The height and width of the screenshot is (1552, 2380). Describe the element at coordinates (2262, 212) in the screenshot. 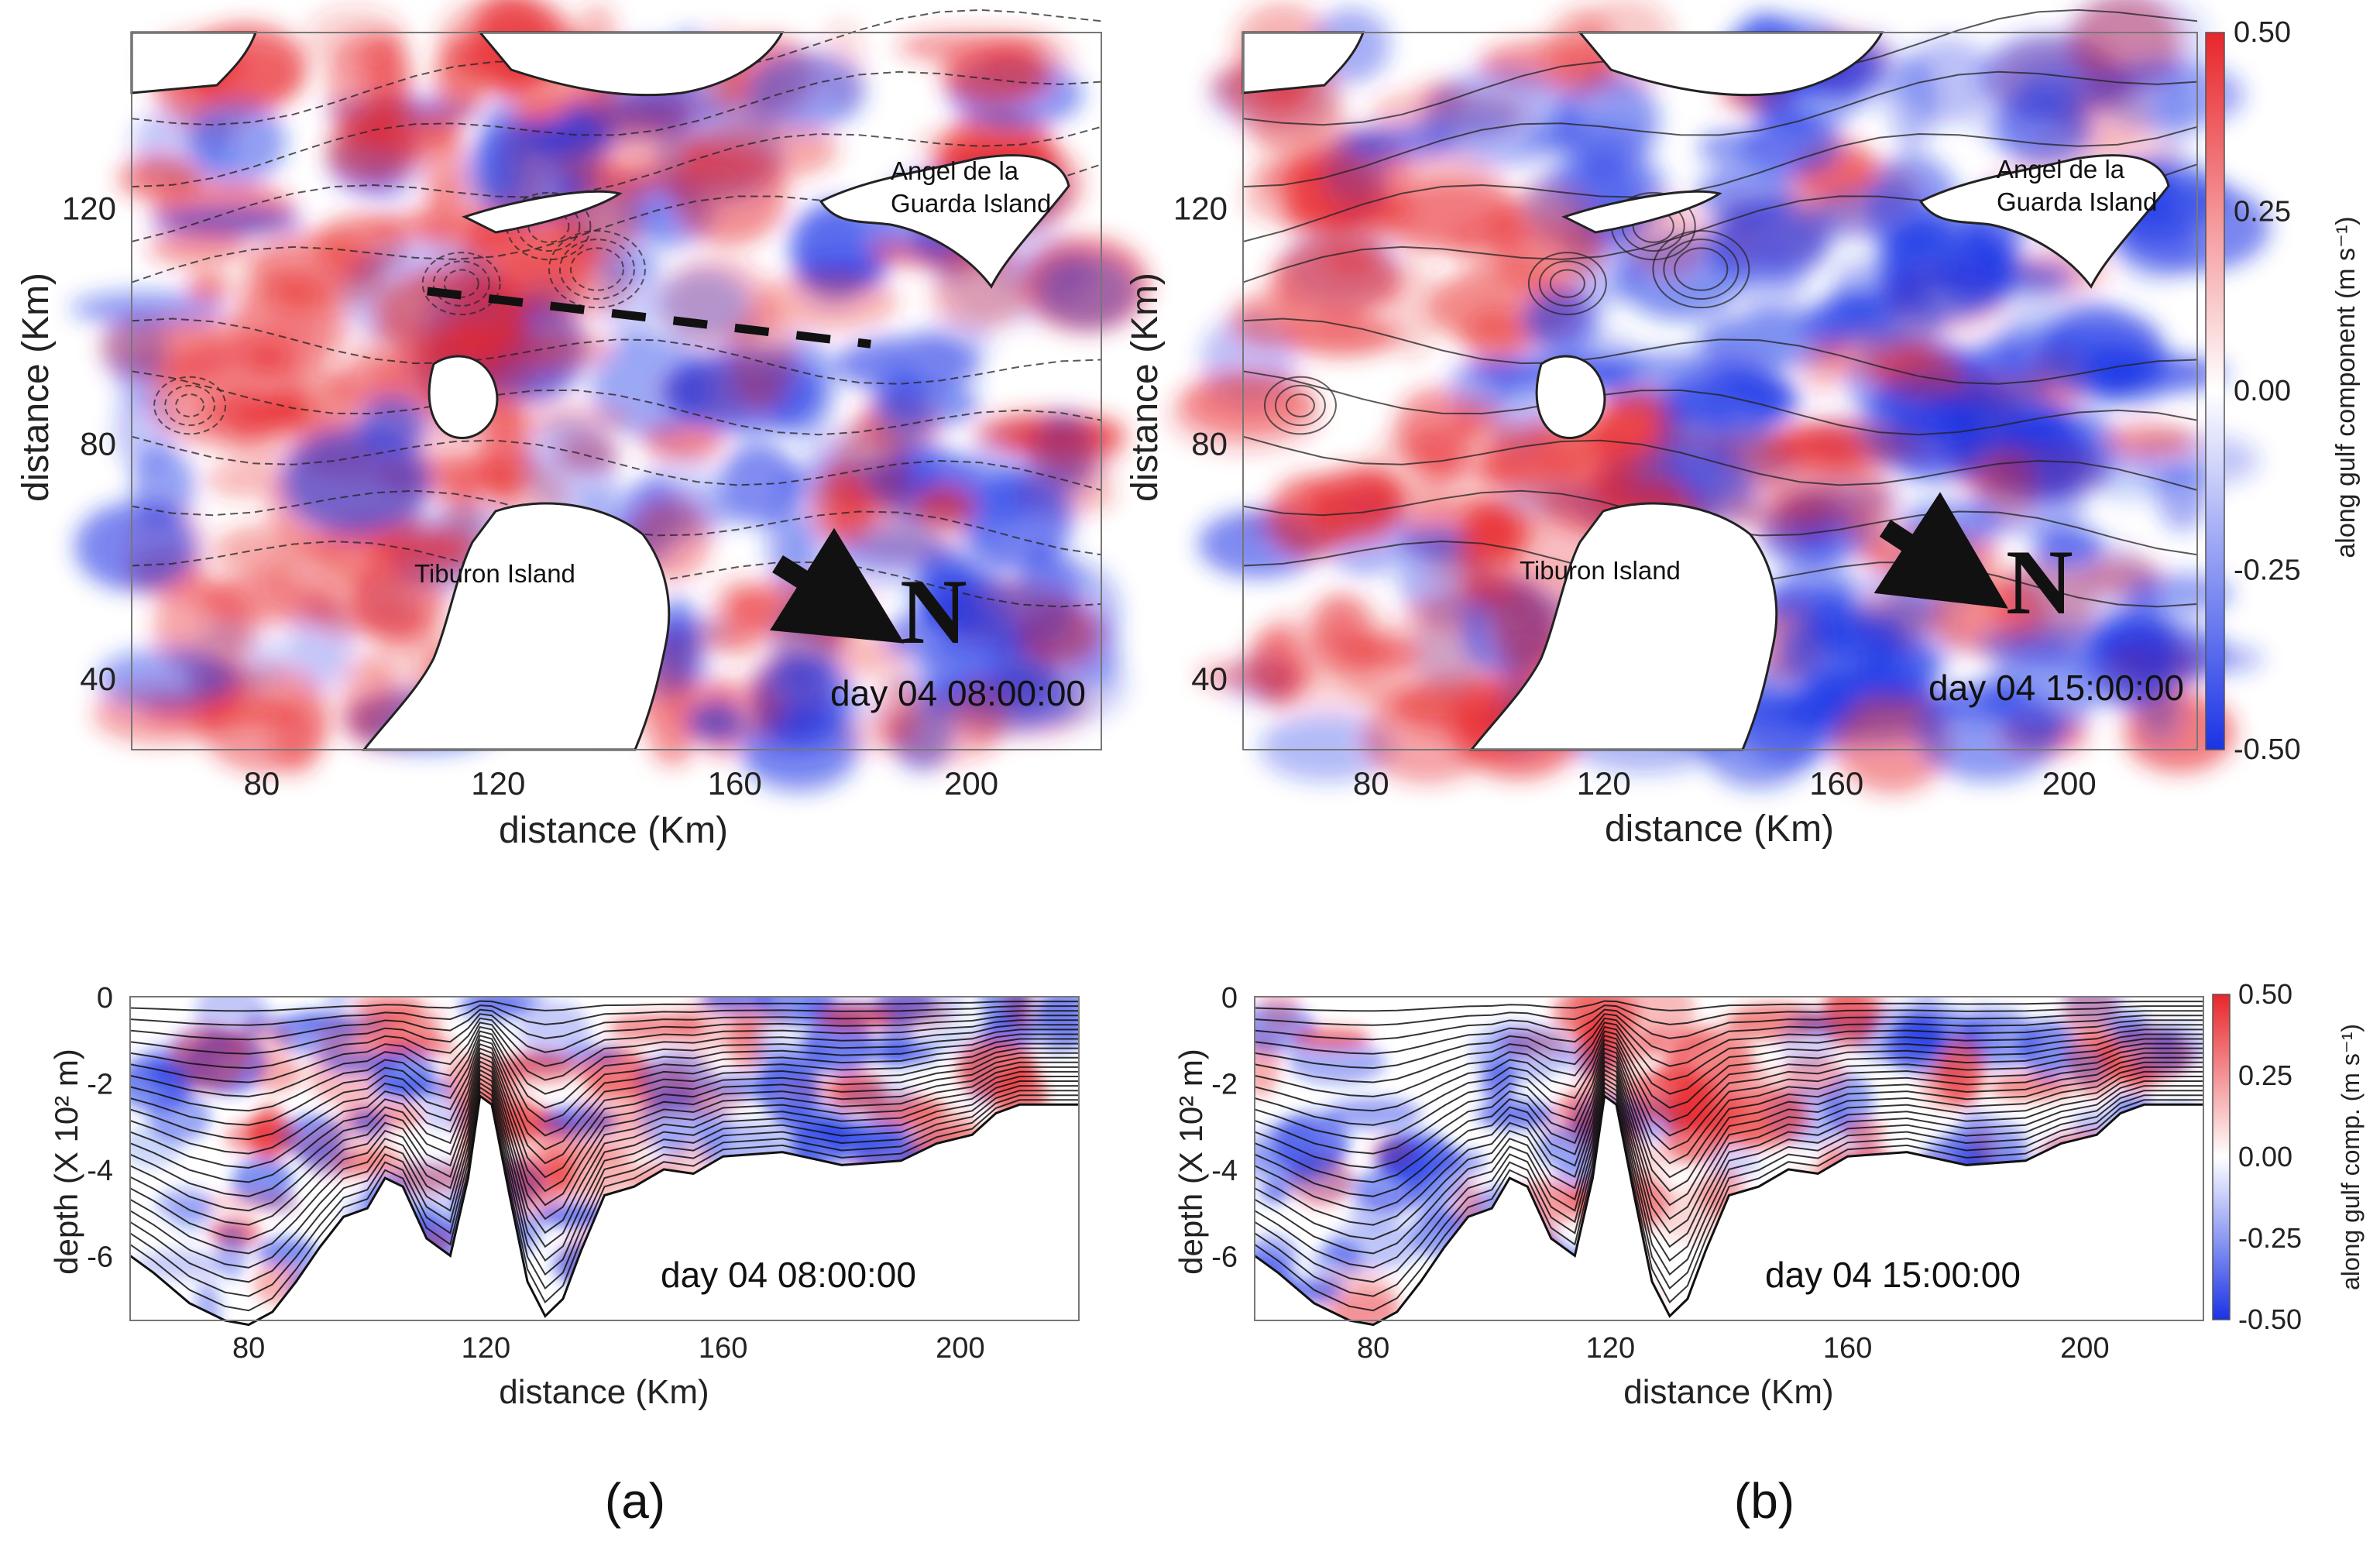

I see `colorbar-tick-label: 0.25` at that location.